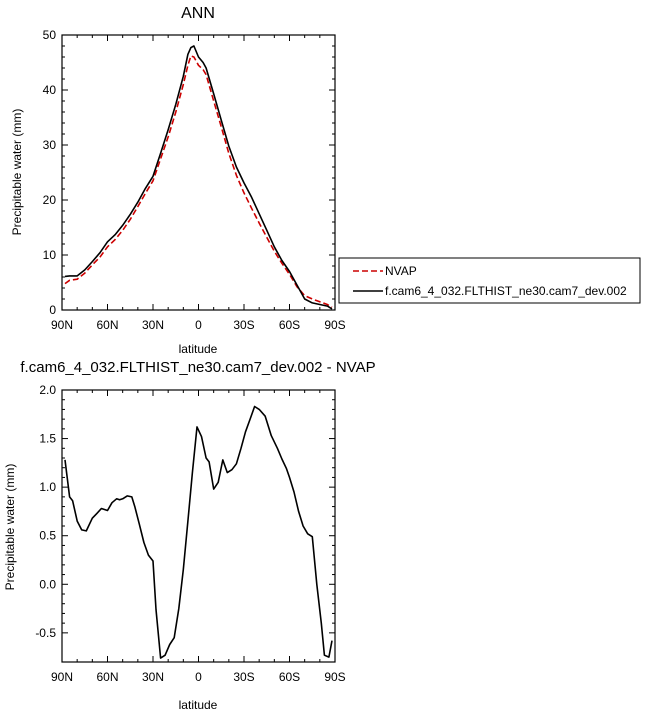  I want to click on y-tick-label: 50, so click(50, 35).